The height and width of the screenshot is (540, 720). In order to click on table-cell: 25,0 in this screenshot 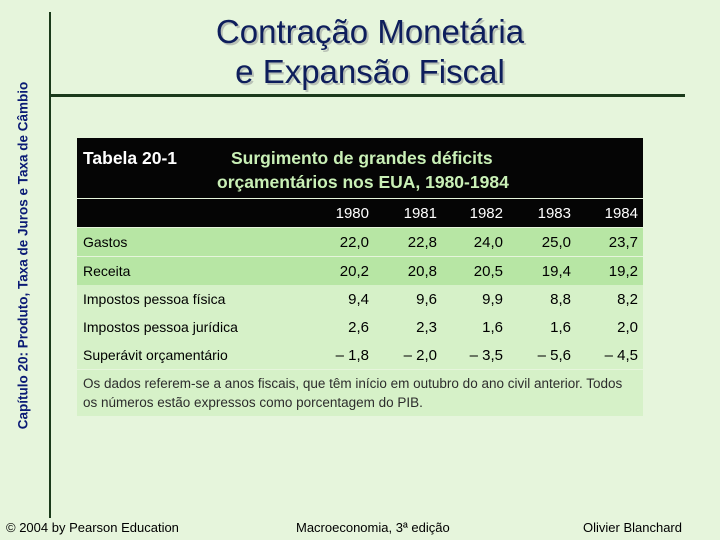, I will do `click(556, 242)`.